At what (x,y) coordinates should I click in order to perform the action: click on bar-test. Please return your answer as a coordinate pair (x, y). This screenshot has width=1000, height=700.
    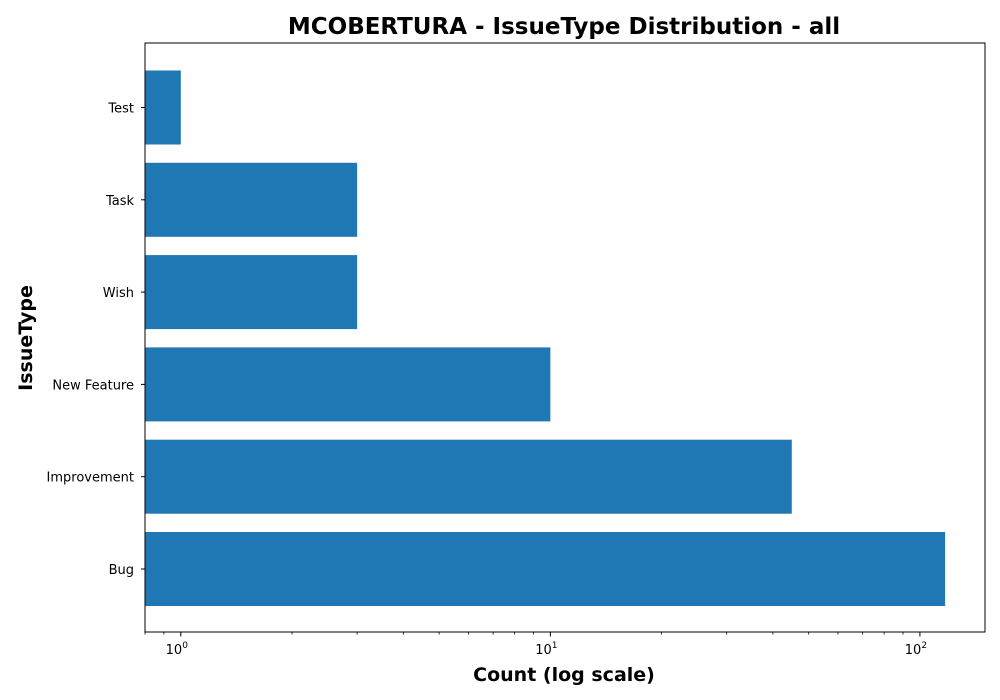
    Looking at the image, I should click on (163, 107).